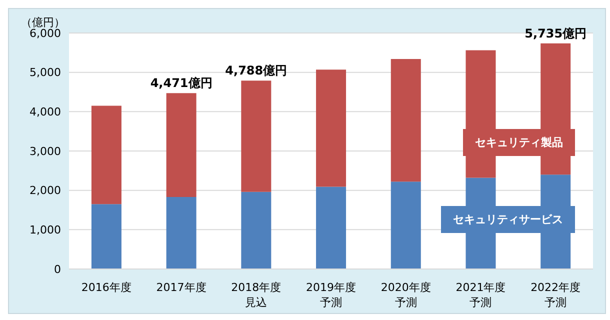 The image size is (610, 320). Describe the element at coordinates (45, 151) in the screenshot. I see `y-tick-label: 3,000` at that location.